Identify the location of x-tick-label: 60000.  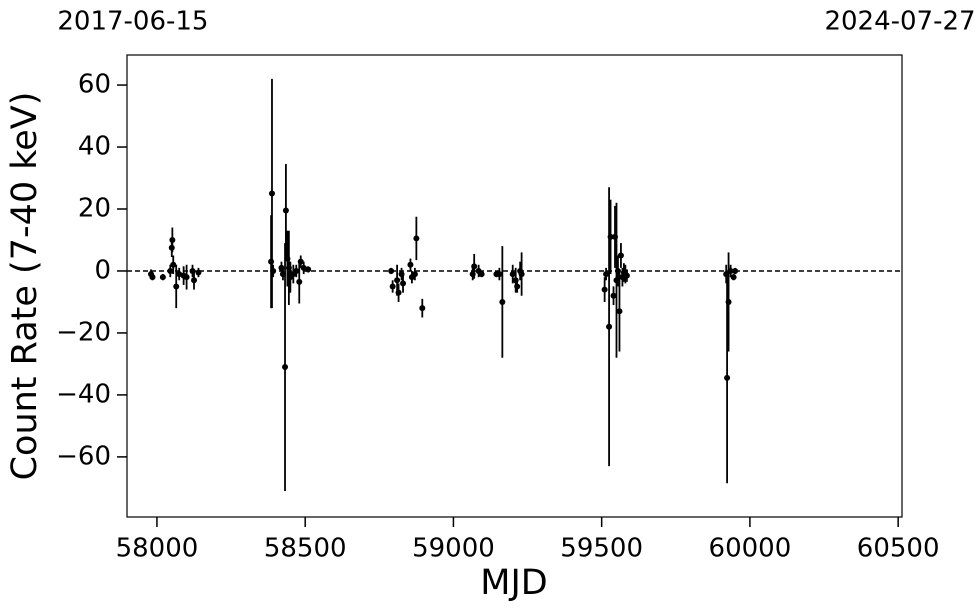
(750, 549).